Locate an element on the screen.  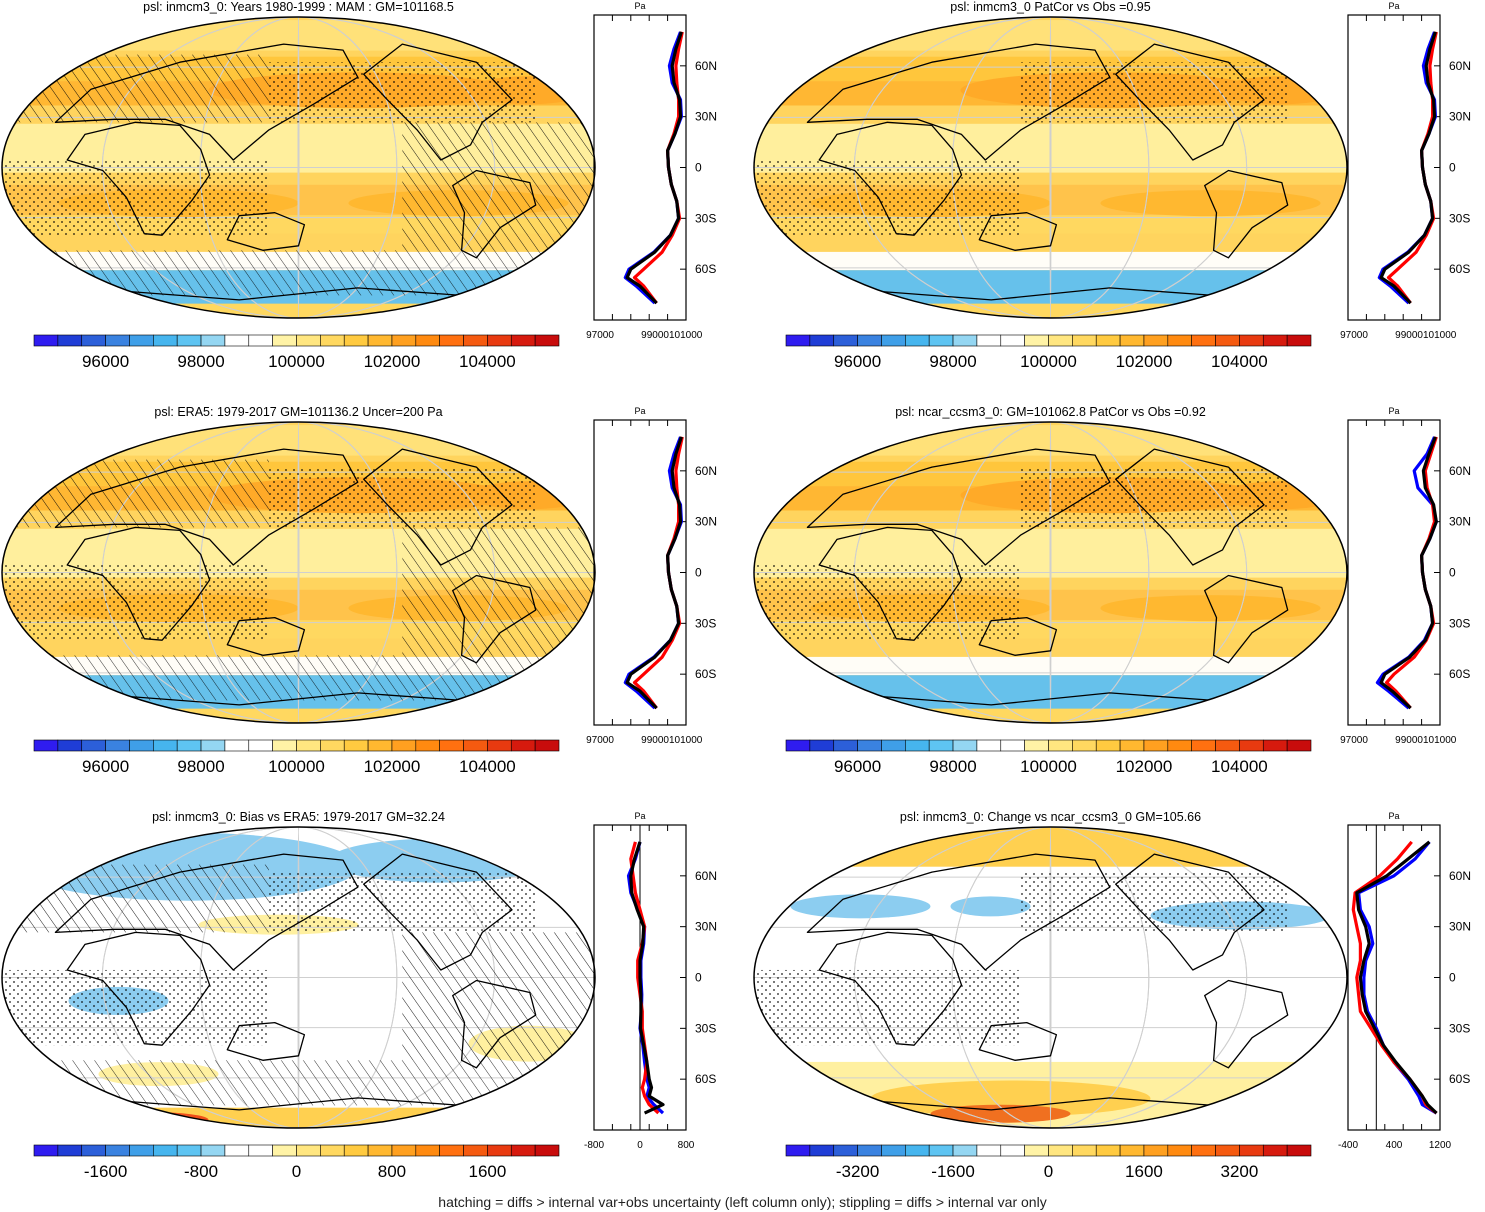
profile-unit-label: Pa is located at coordinates (639, 411).